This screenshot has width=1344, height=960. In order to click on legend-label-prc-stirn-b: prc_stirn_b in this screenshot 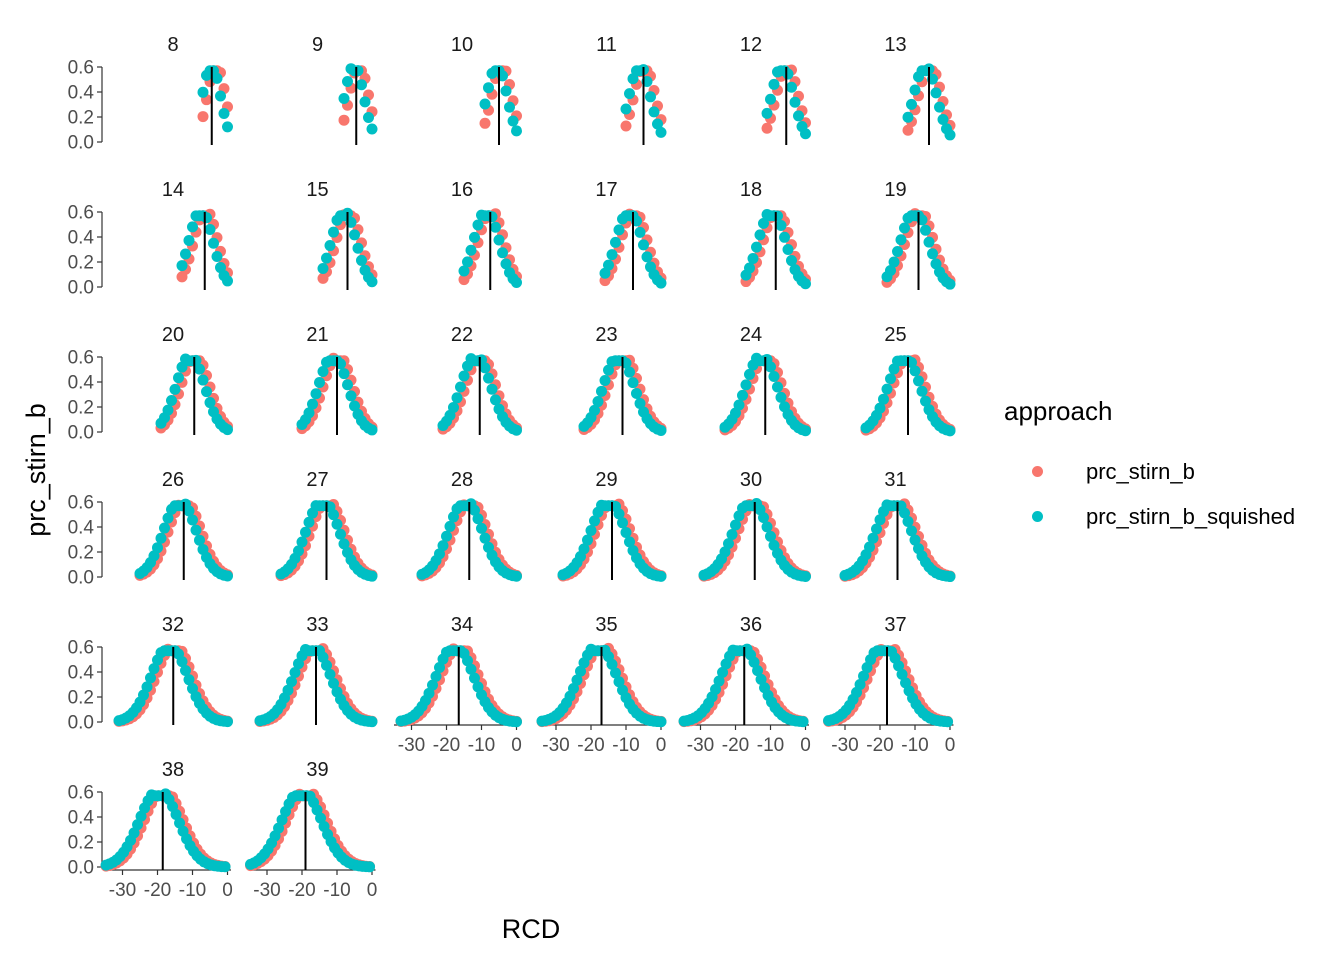, I will do `click(1140, 471)`.